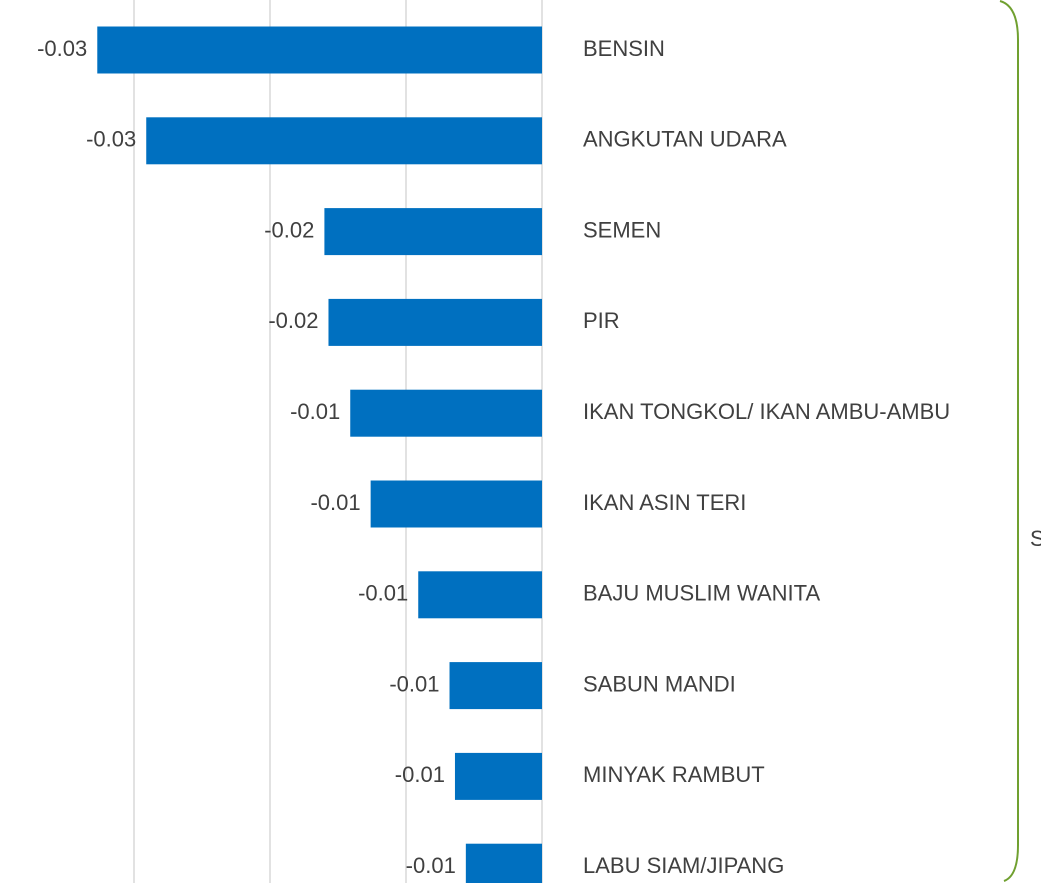 This screenshot has width=1041, height=883. Describe the element at coordinates (674, 774) in the screenshot. I see `category-label: MINYAK RAMBUT` at that location.